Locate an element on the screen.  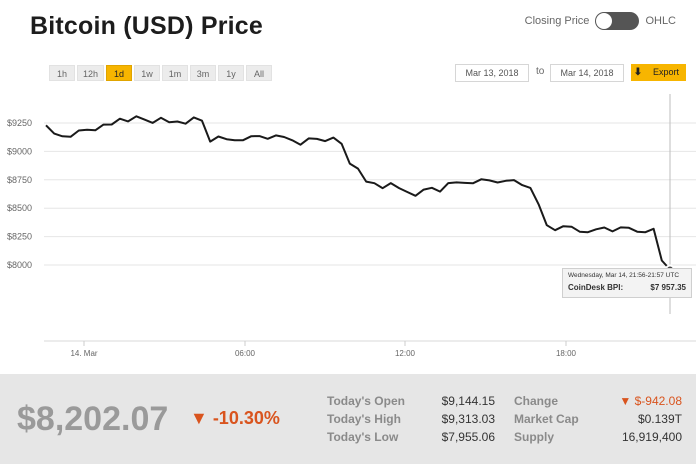
stat-row: Today's Open $9,144.15 is located at coordinates (411, 401).